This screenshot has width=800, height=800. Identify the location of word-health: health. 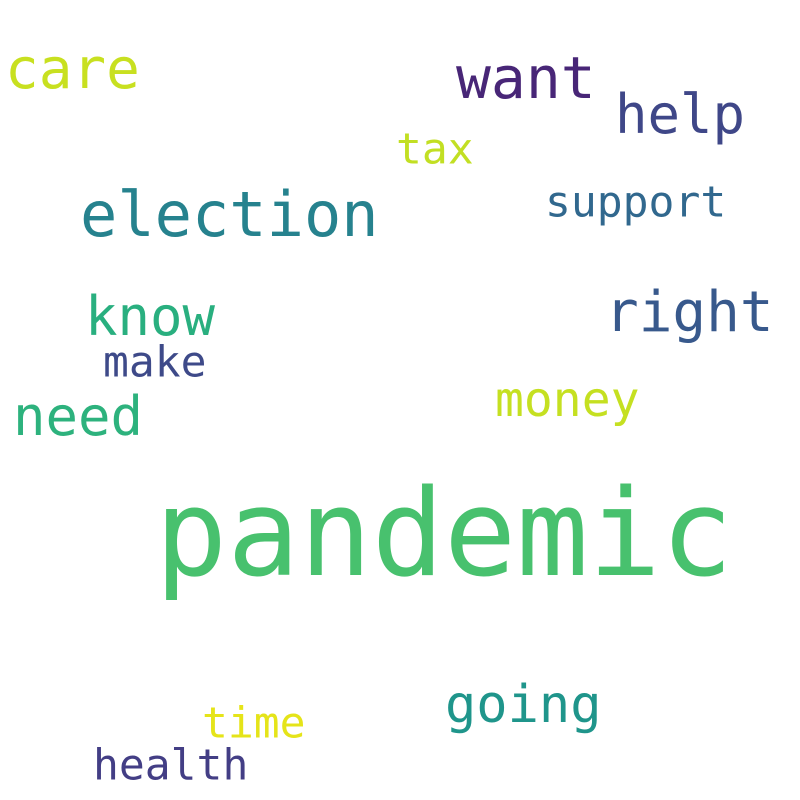
(171, 765).